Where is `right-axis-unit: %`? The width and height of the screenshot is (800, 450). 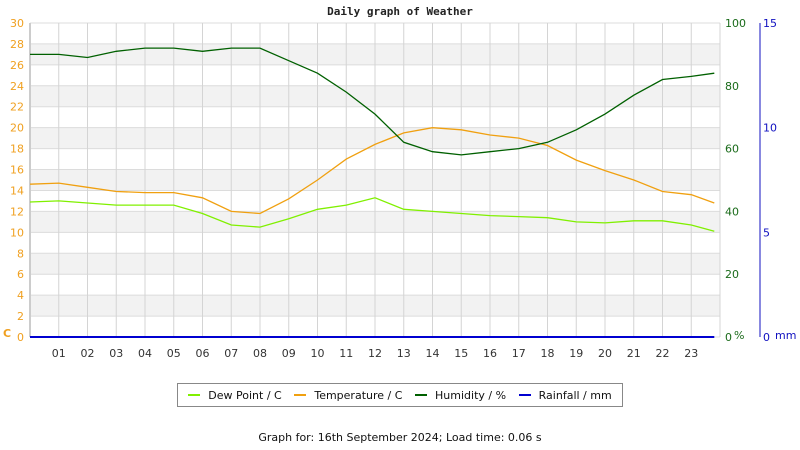
right-axis-unit: % is located at coordinates (739, 335).